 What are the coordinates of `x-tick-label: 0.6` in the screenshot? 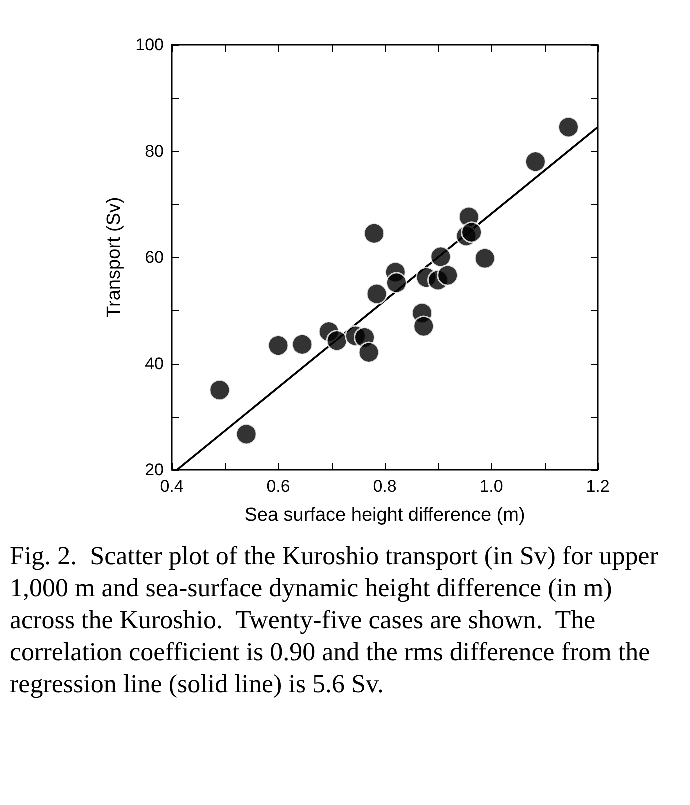 It's located at (278, 486).